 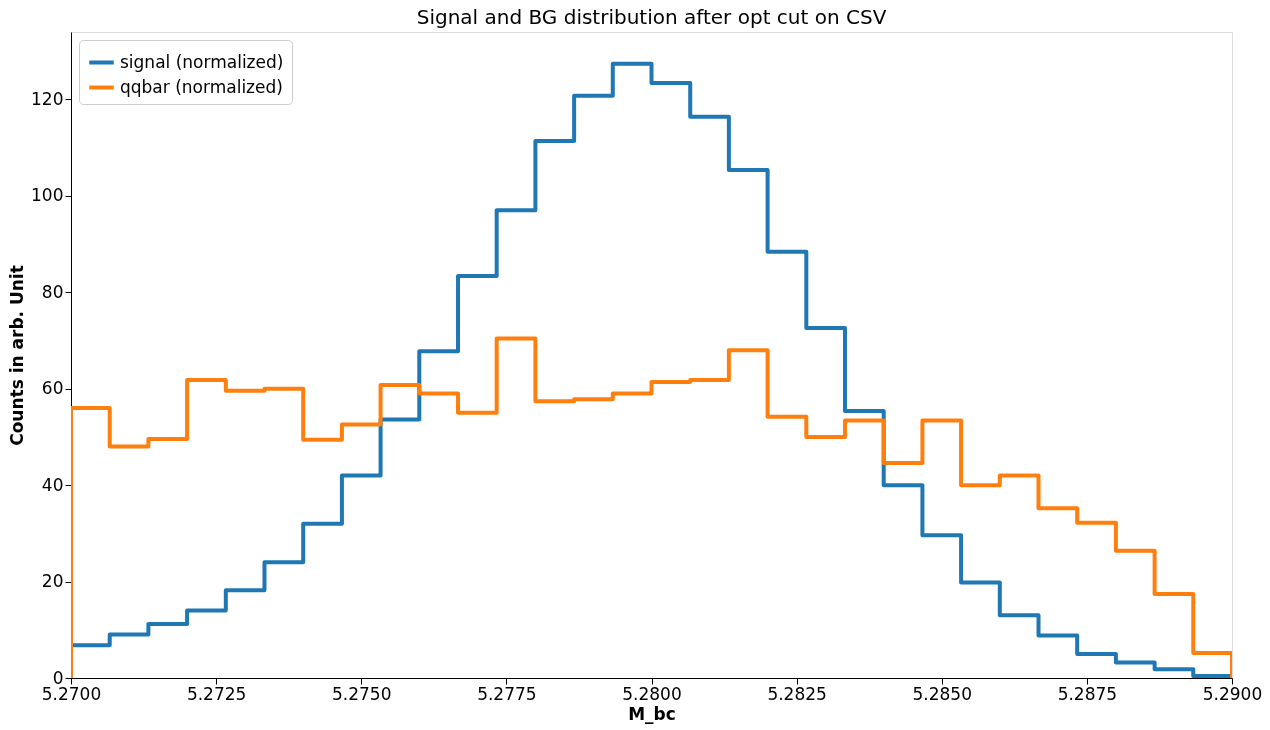 What do you see at coordinates (201, 86) in the screenshot?
I see `legend-label: qqbar (normalized)` at bounding box center [201, 86].